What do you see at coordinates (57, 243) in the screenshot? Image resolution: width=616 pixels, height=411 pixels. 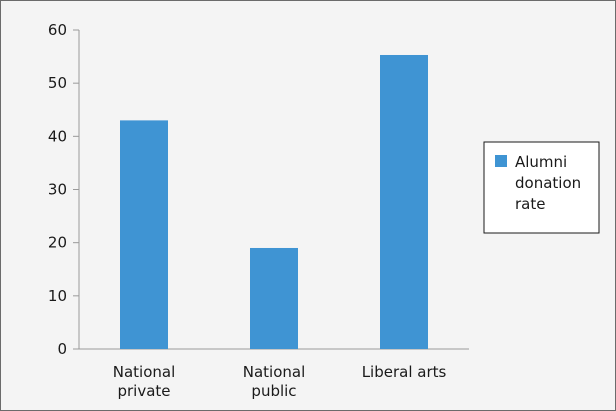 I see `y-tick-label: 20` at bounding box center [57, 243].